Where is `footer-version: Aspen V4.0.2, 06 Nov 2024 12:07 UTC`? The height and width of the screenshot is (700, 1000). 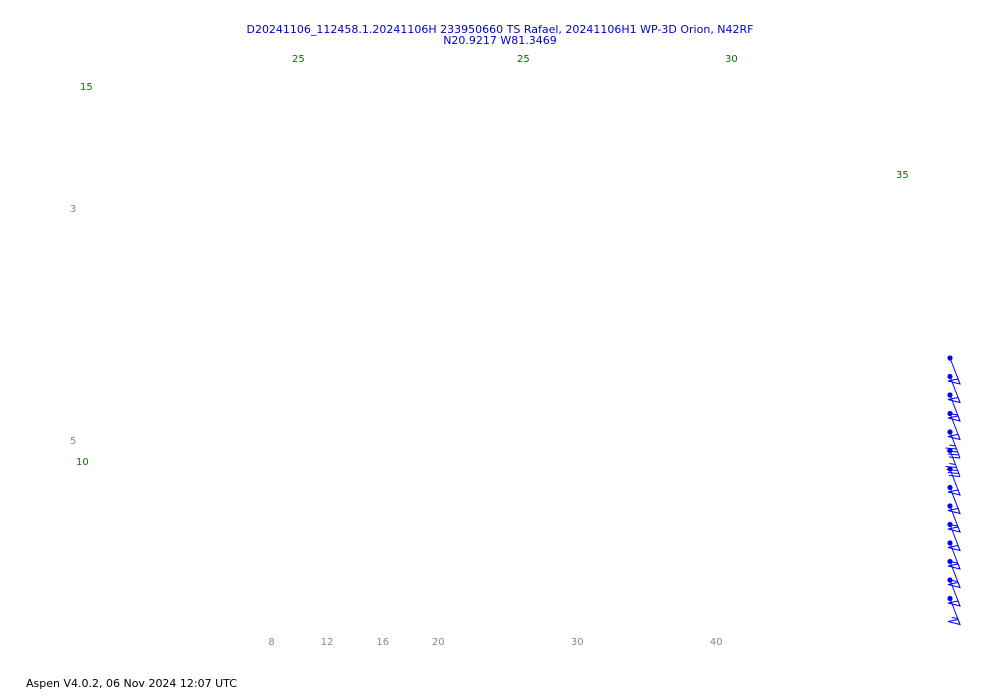
footer-version: Aspen V4.0.2, 06 Nov 2024 12:07 UTC is located at coordinates (131, 683).